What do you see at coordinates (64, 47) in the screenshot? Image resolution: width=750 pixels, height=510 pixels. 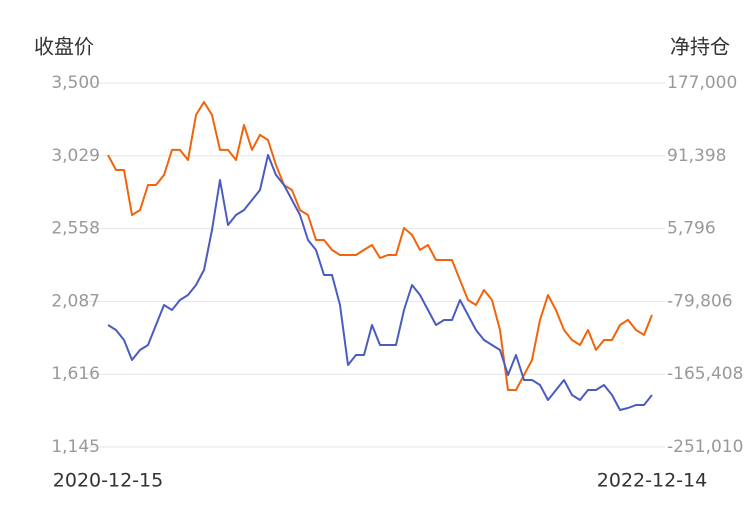 I see `y-axis-title: 收盘价` at bounding box center [64, 47].